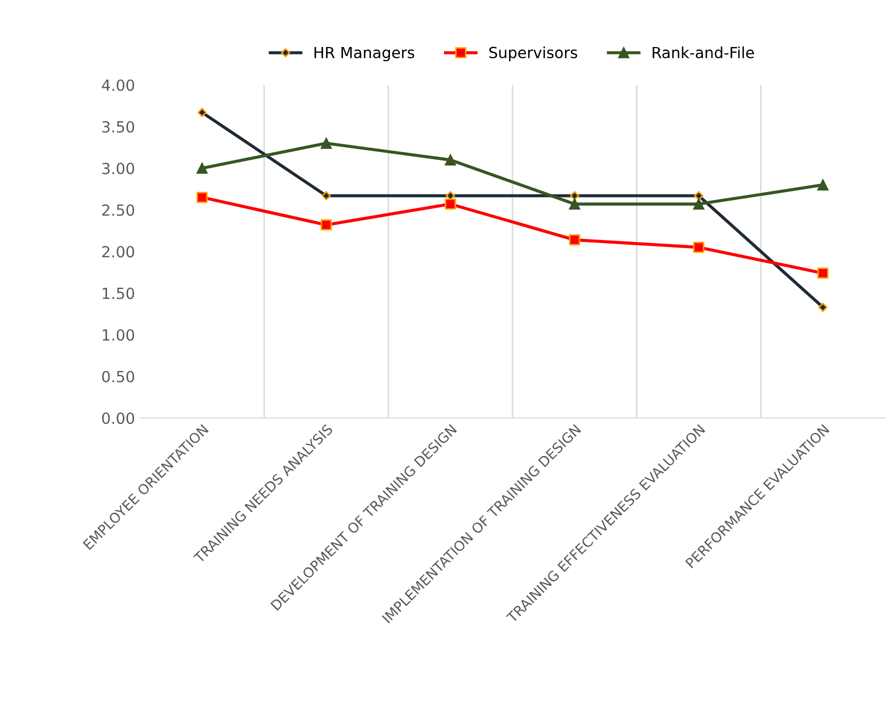 This screenshot has width=894, height=722. I want to click on y-tick-label: 3.00, so click(118, 168).